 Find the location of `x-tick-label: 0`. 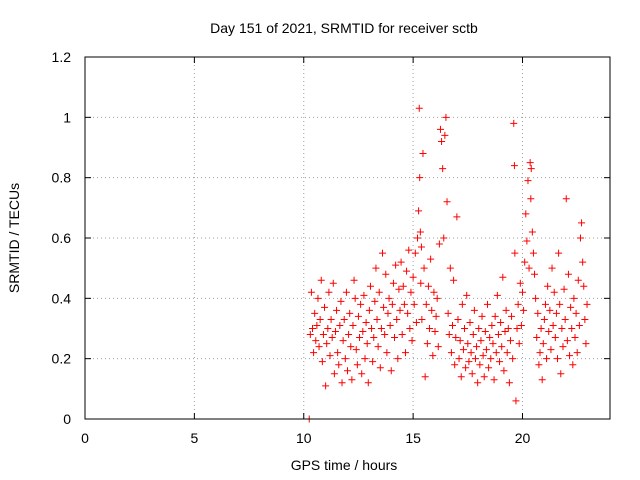

x-tick-label: 0 is located at coordinates (85, 438).